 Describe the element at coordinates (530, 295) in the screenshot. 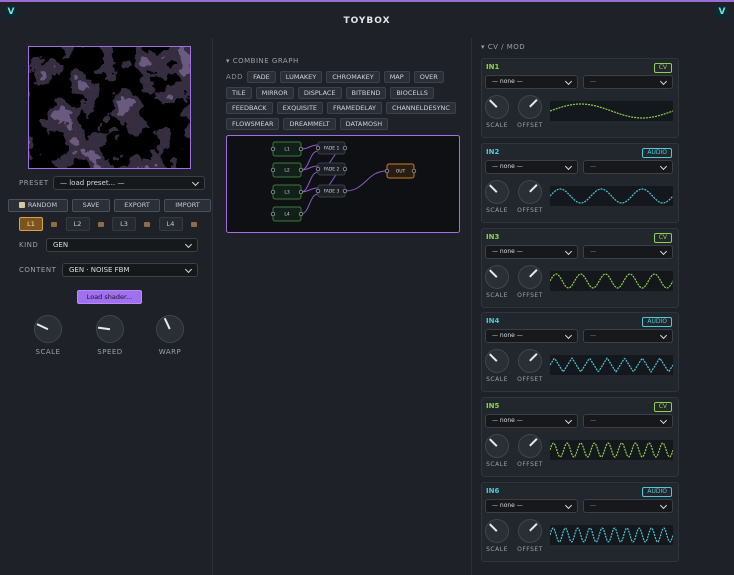

I see `knob-label: OFFSET` at that location.